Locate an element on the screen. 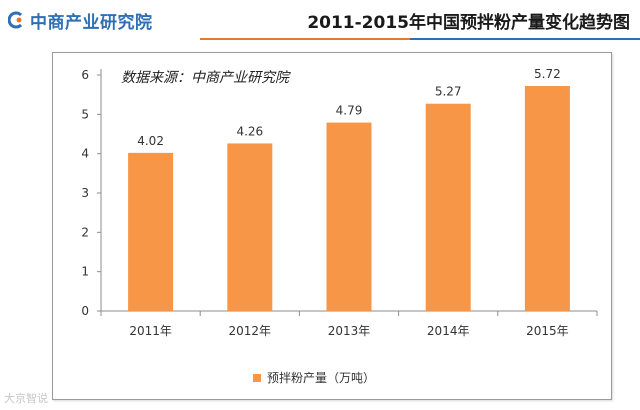 The height and width of the screenshot is (410, 640). header-divider-blue is located at coordinates (525, 39).